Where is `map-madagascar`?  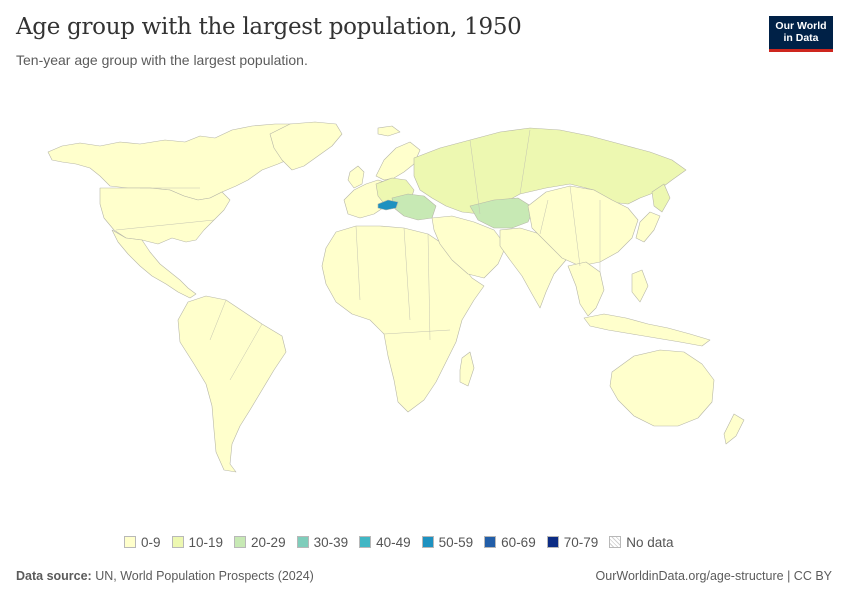 map-madagascar is located at coordinates (467, 369).